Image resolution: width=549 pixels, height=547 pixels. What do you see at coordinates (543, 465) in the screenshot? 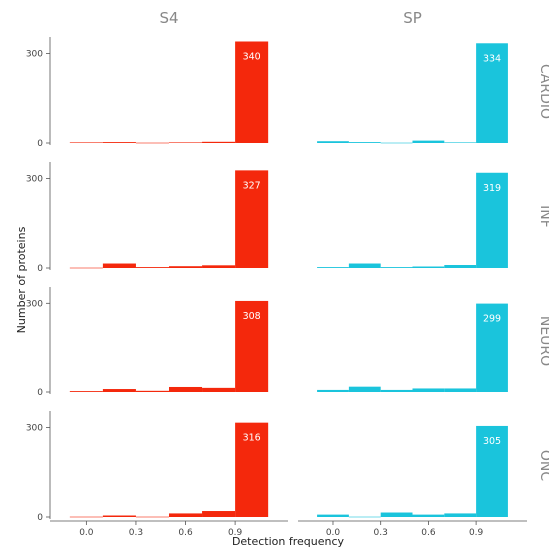
I see `row-title-onc: ONC` at bounding box center [543, 465].